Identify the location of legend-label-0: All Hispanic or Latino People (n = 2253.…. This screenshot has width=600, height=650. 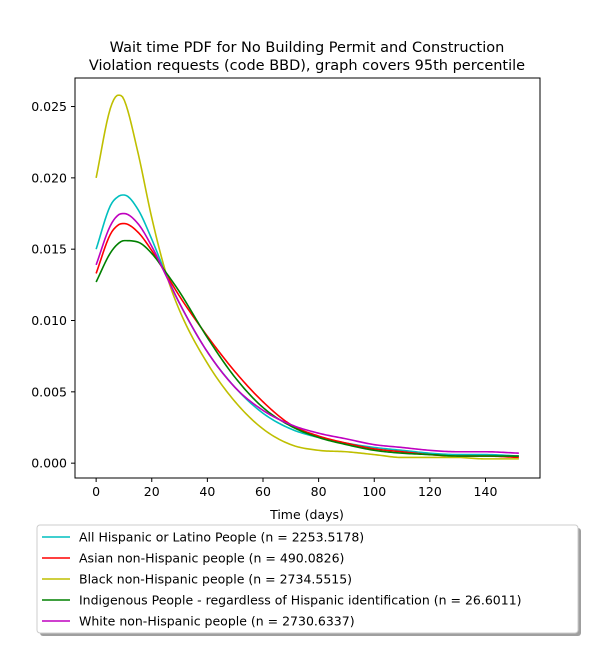
(221, 537).